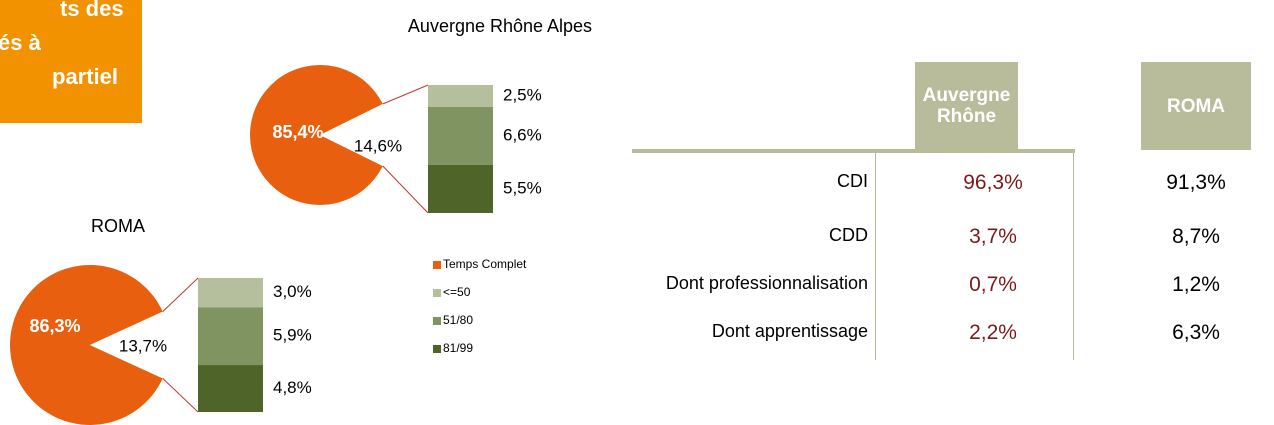 This screenshot has width=1274, height=425. I want to click on table-value: 6,3%, so click(1196, 332).